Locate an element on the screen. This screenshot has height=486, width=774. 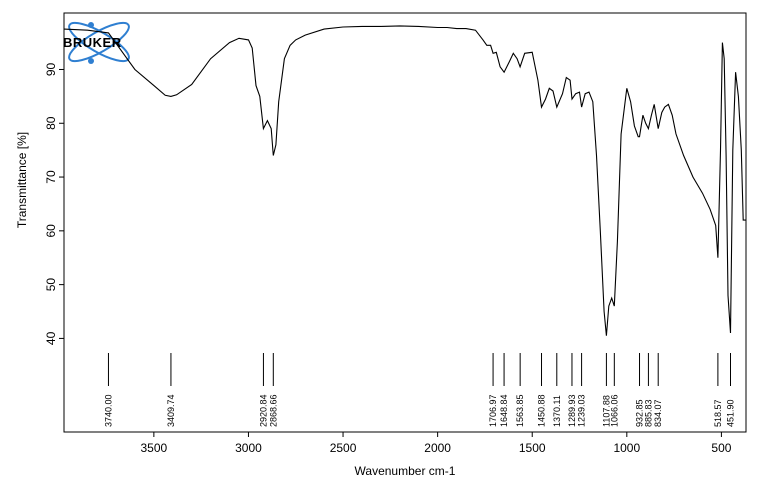
peak-label: 518.57 is located at coordinates (718, 413).